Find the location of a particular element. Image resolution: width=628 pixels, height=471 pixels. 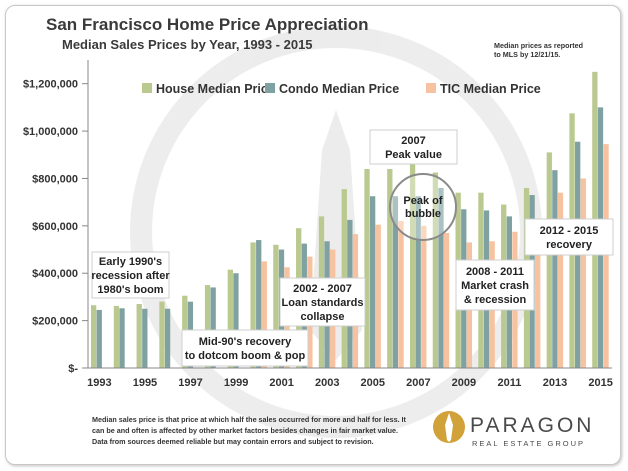

x-tick-label: 2009 is located at coordinates (464, 383).